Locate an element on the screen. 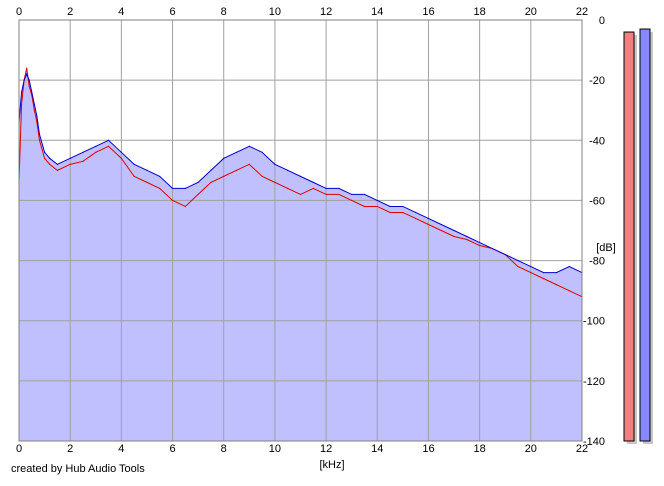 The image size is (664, 486). x-tick-label-top: 8 is located at coordinates (224, 12).